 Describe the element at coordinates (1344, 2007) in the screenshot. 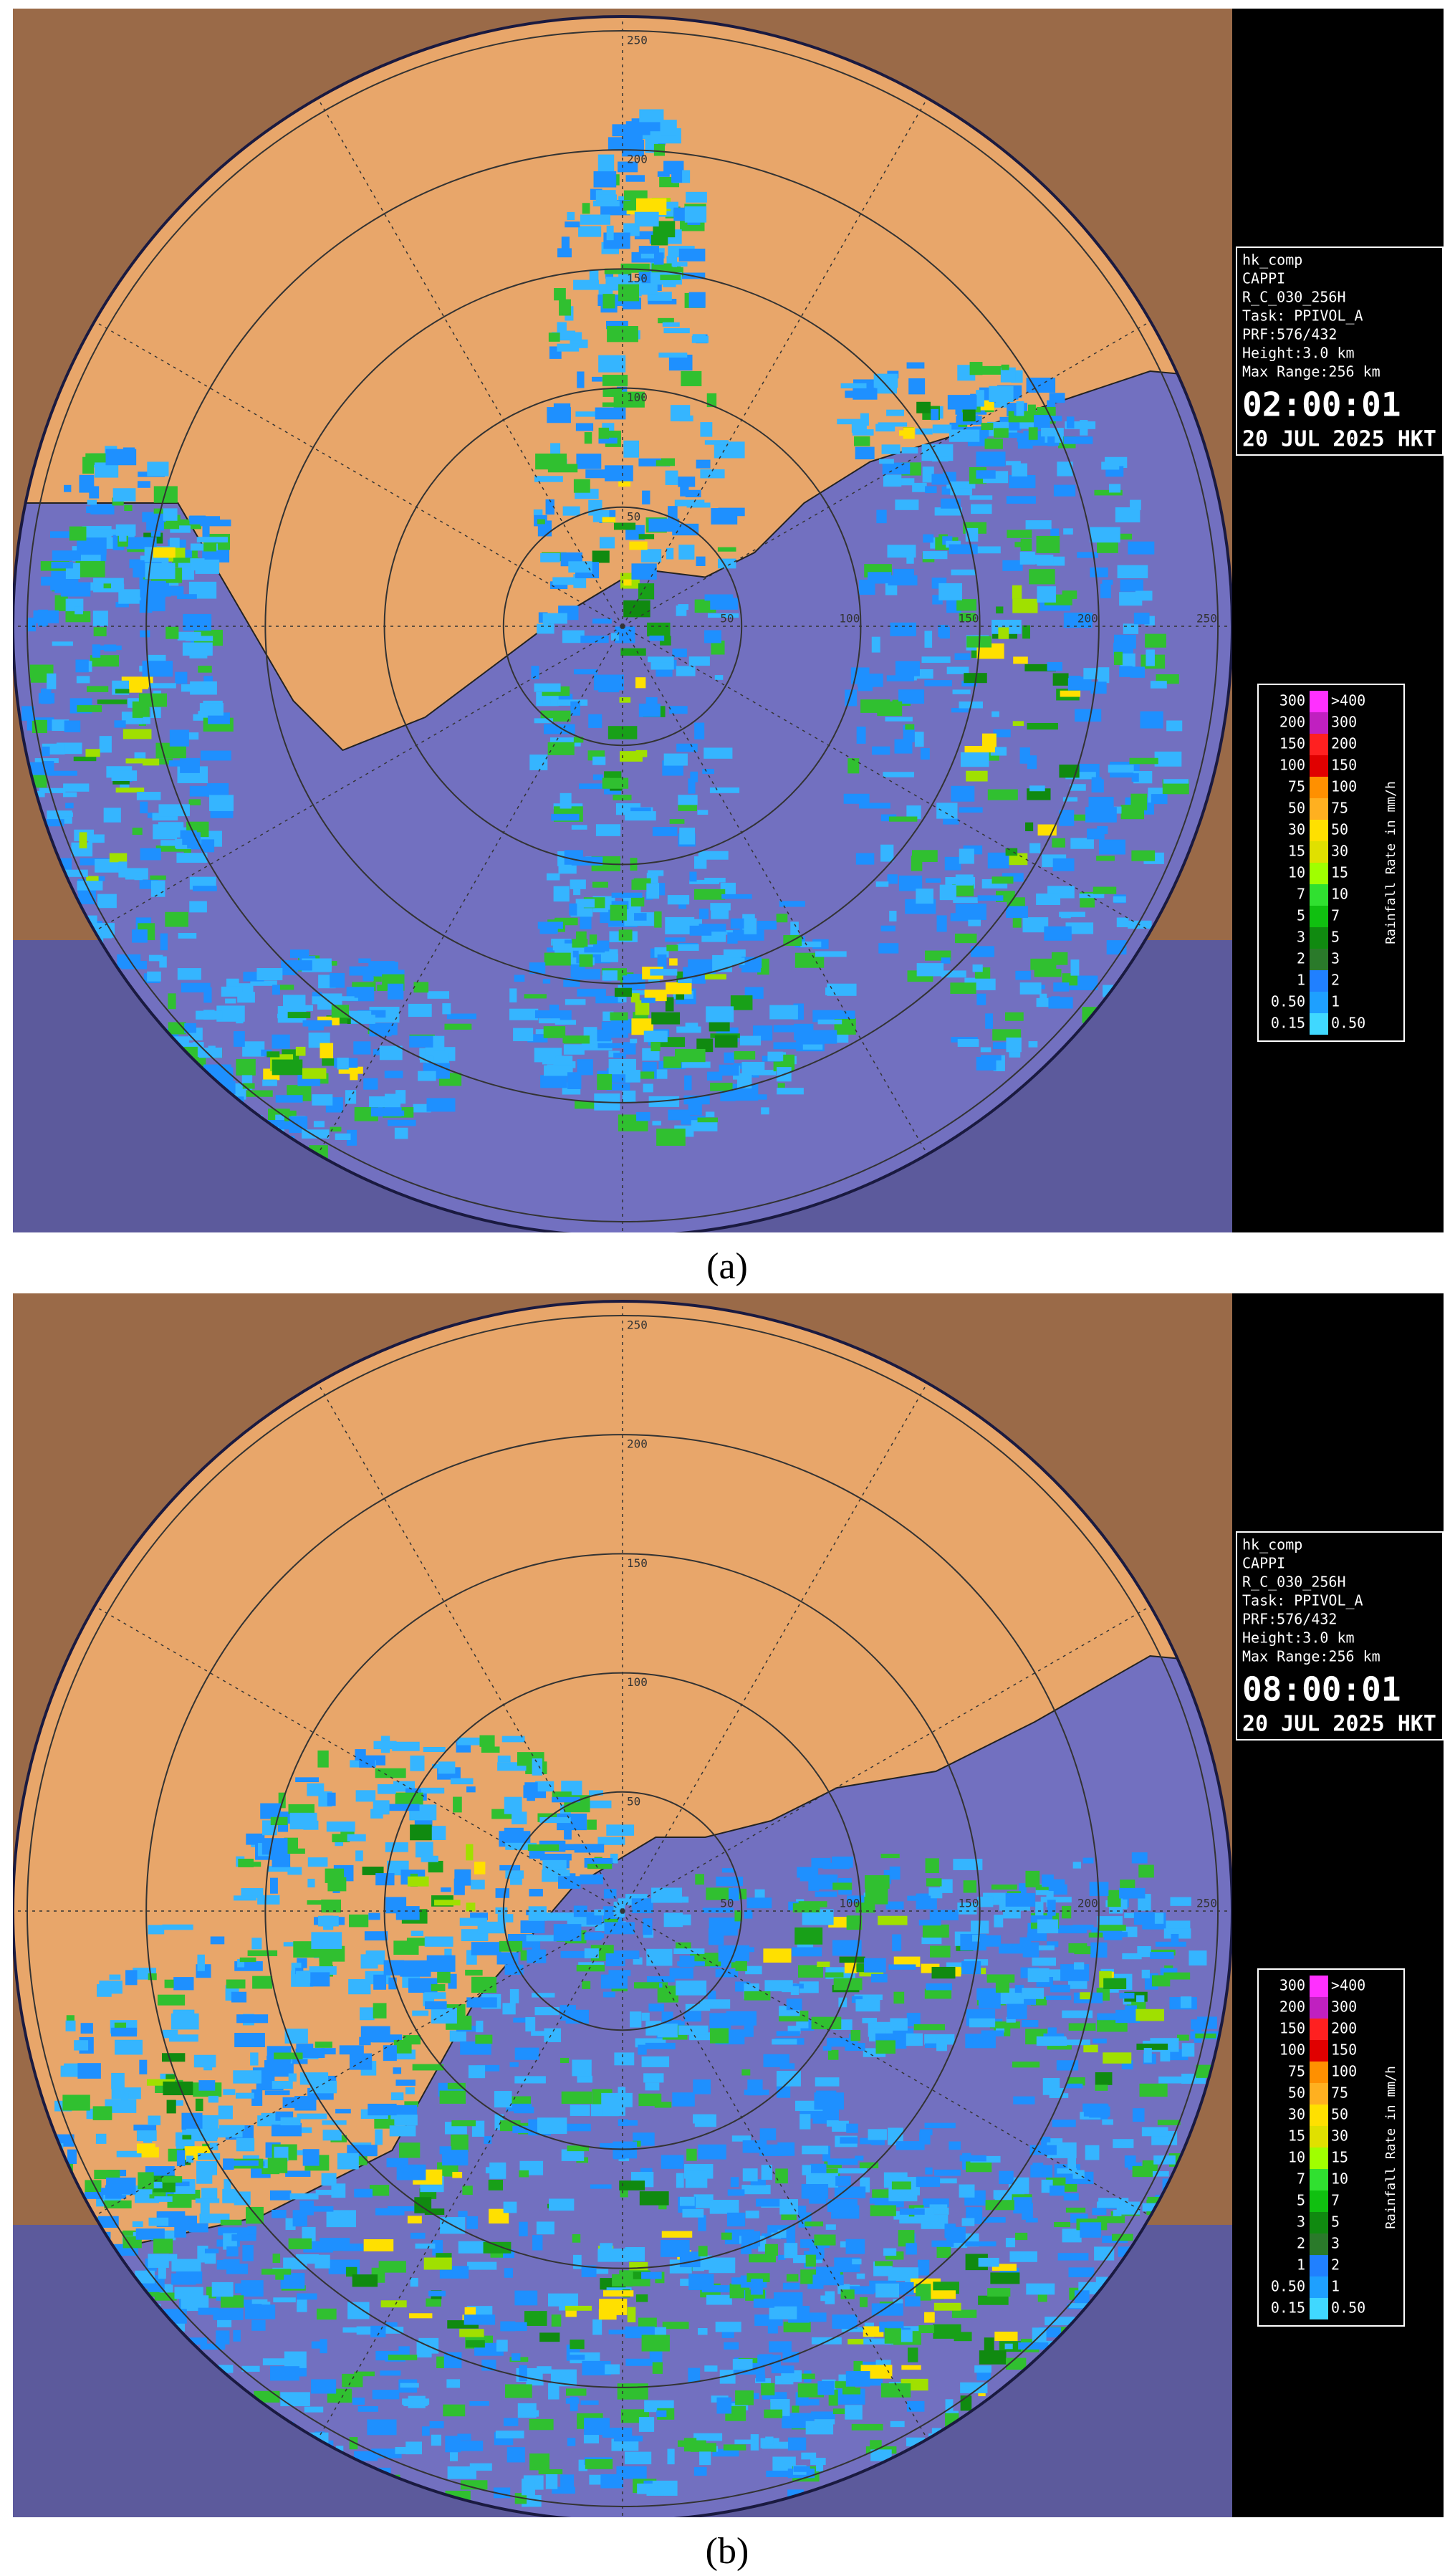

I see `legend-high: 300` at that location.